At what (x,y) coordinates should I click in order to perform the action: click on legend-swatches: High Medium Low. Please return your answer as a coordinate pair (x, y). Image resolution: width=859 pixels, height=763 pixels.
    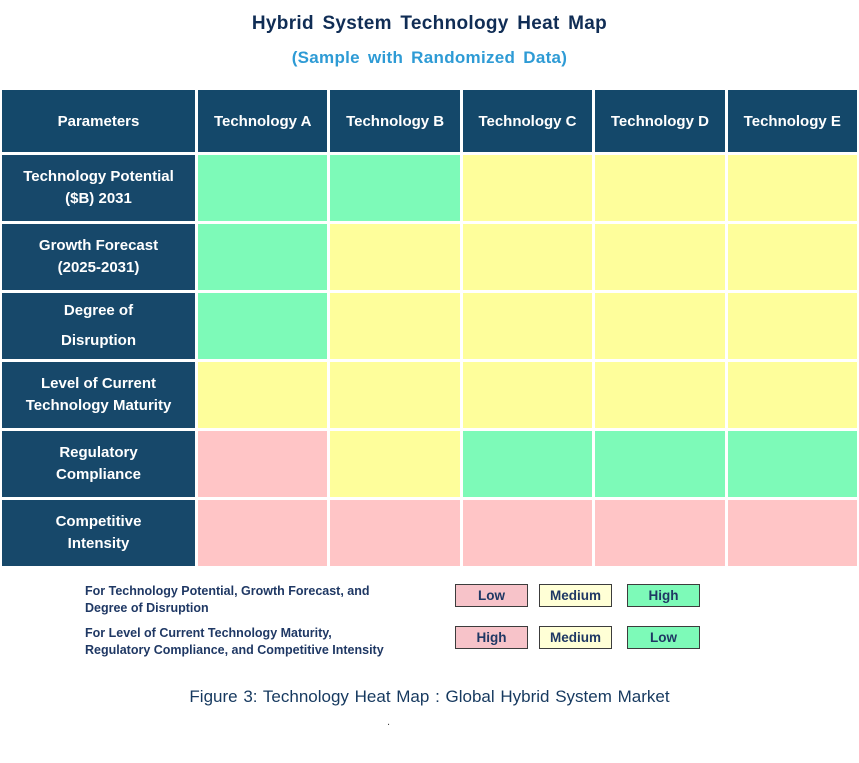
    Looking at the image, I should click on (577, 637).